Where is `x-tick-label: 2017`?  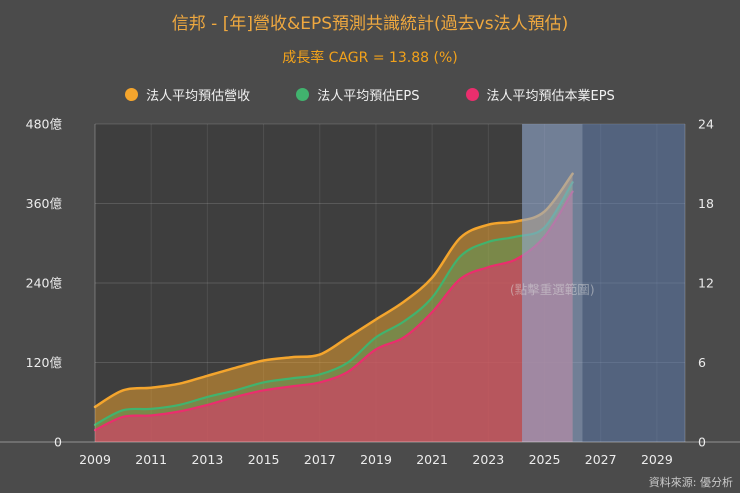 x-tick-label: 2017 is located at coordinates (320, 459).